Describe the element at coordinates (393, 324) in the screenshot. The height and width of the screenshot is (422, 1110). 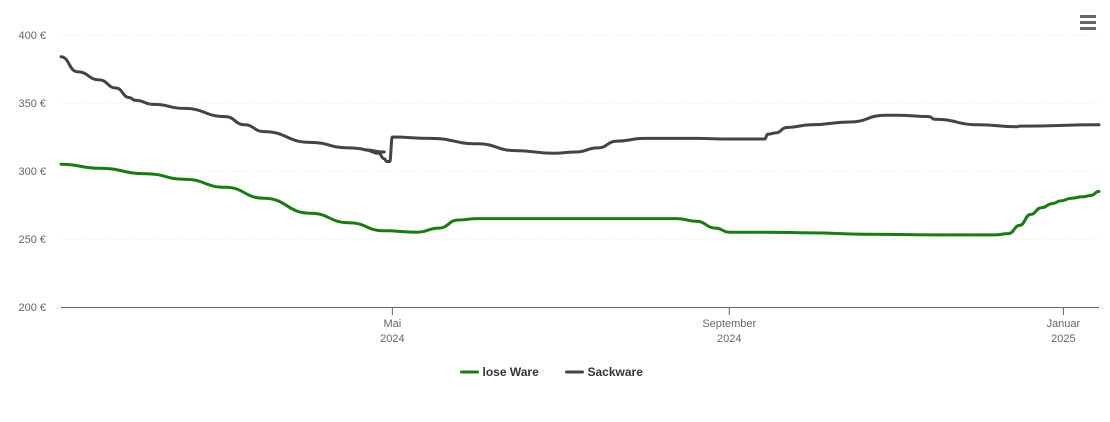
I see `x-tick-label: Mai` at that location.